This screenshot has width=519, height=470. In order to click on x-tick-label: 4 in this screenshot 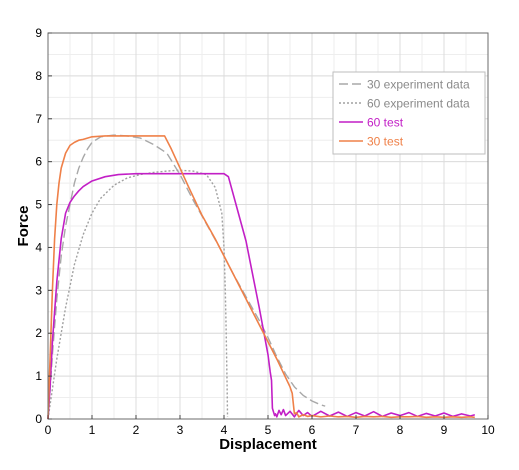, I will do `click(224, 430)`.